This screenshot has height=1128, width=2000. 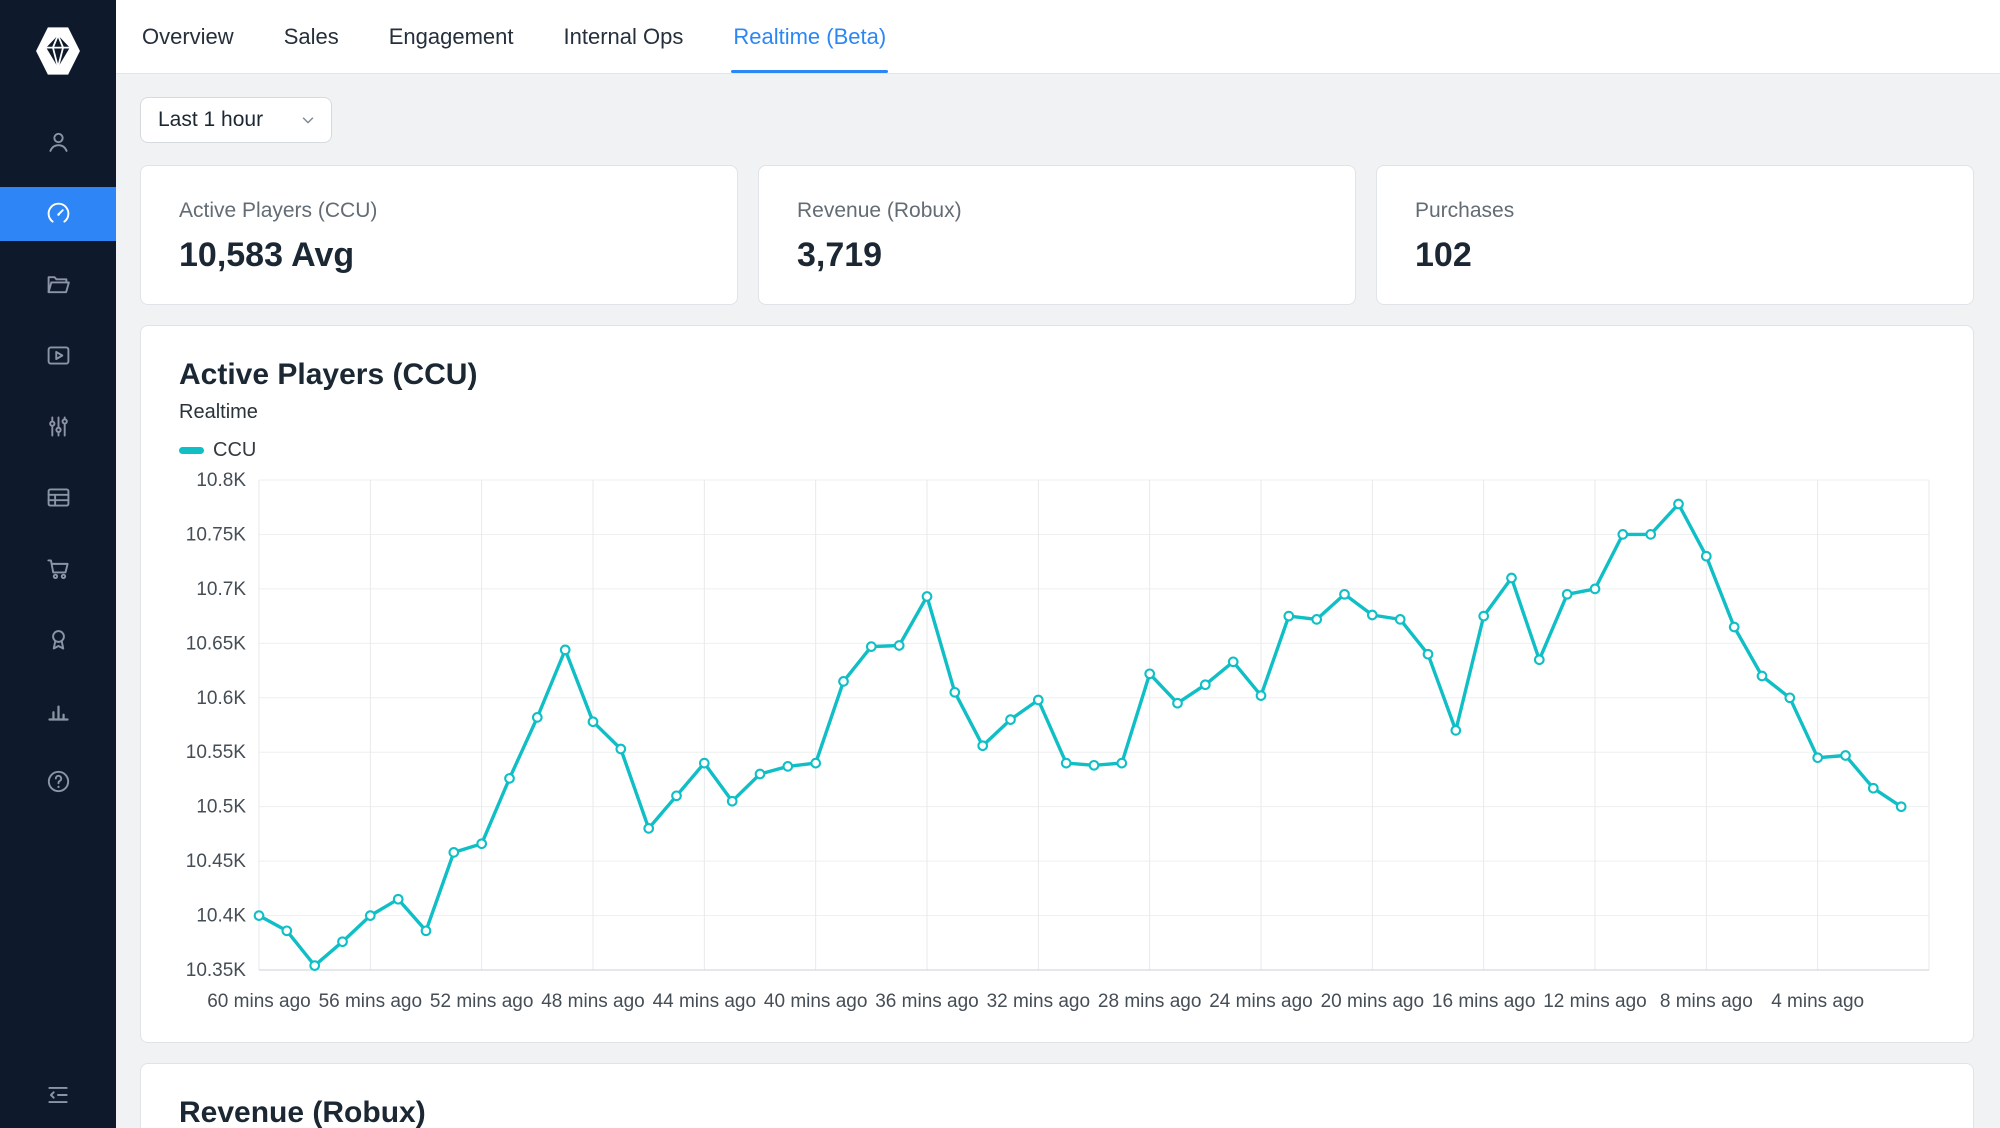 What do you see at coordinates (1039, 1001) in the screenshot?
I see `x-axis-tick-label: 32 mins ago` at bounding box center [1039, 1001].